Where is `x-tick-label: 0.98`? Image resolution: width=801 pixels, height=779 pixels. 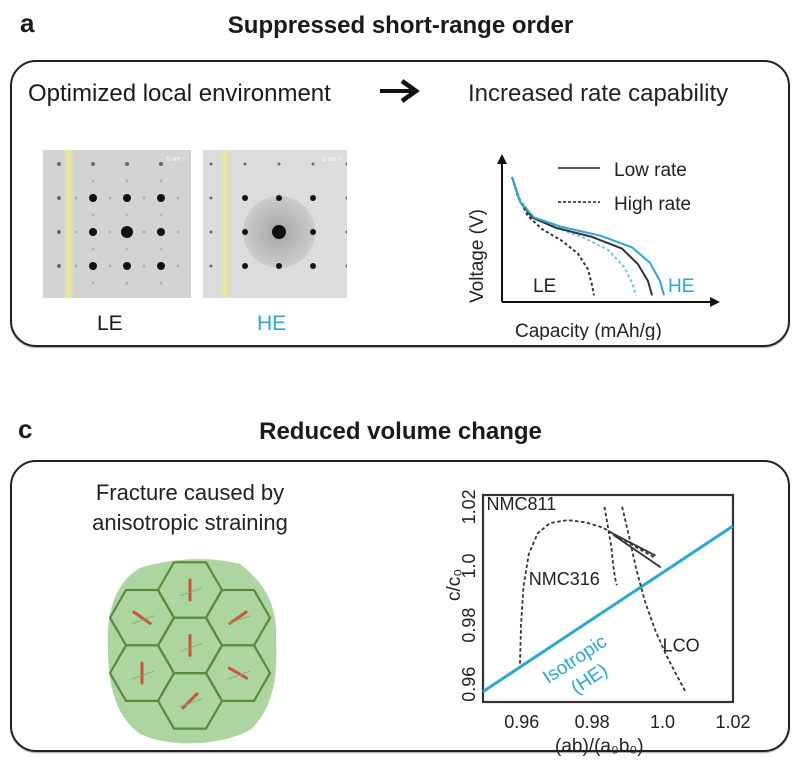
x-tick-label: 0.98 is located at coordinates (592, 722).